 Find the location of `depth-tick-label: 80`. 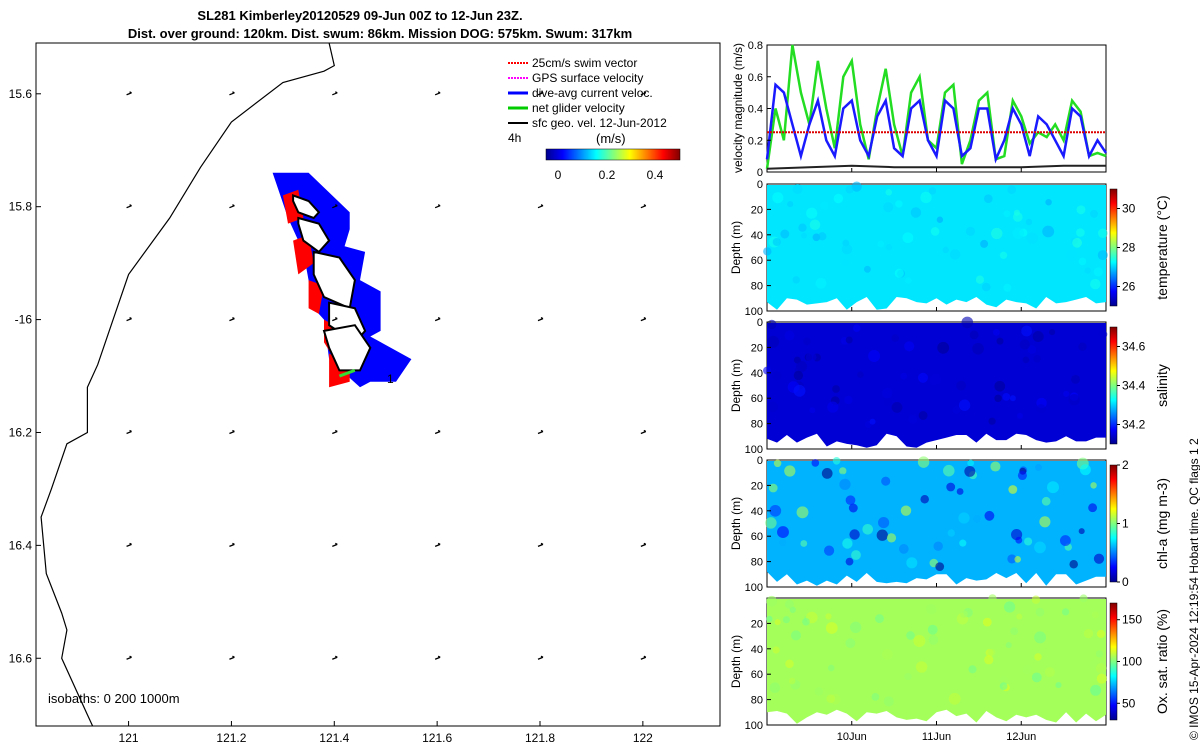

depth-tick-label: 80 is located at coordinates (757, 701).